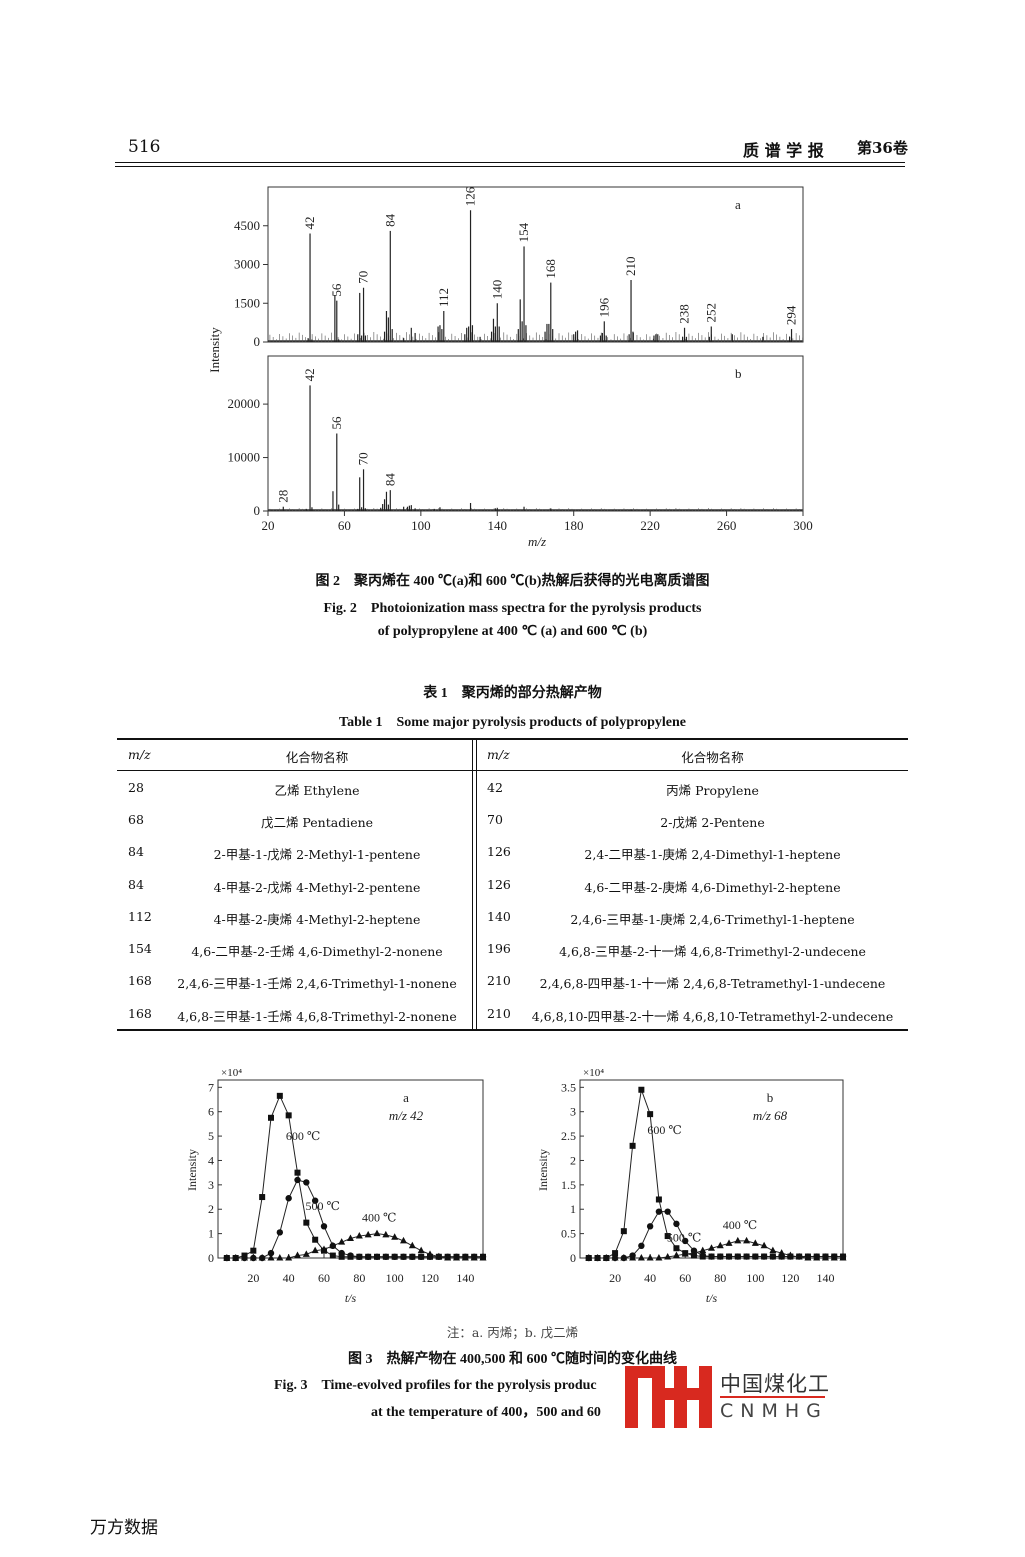 The image size is (1025, 1557). I want to click on table-top-rule, so click(512, 739).